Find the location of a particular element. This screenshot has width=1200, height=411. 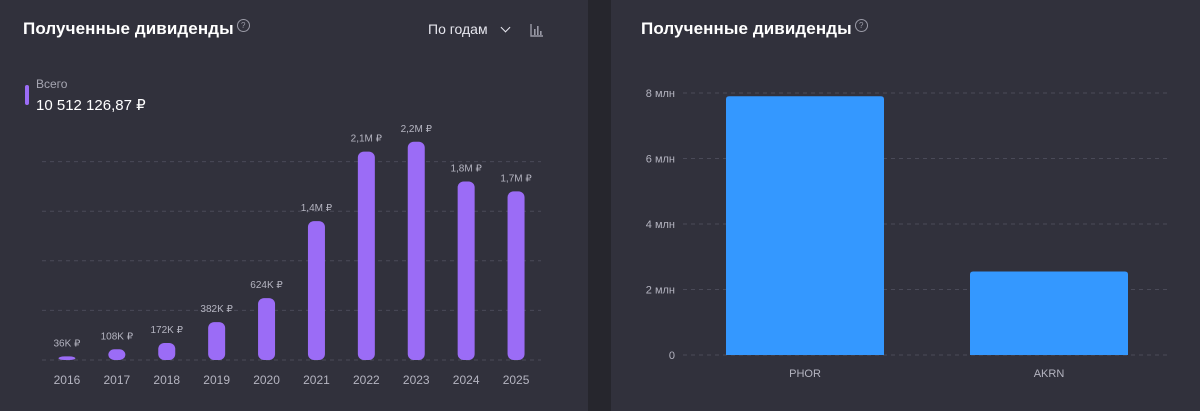

x-tick-PHOR: PHOR is located at coordinates (805, 374).